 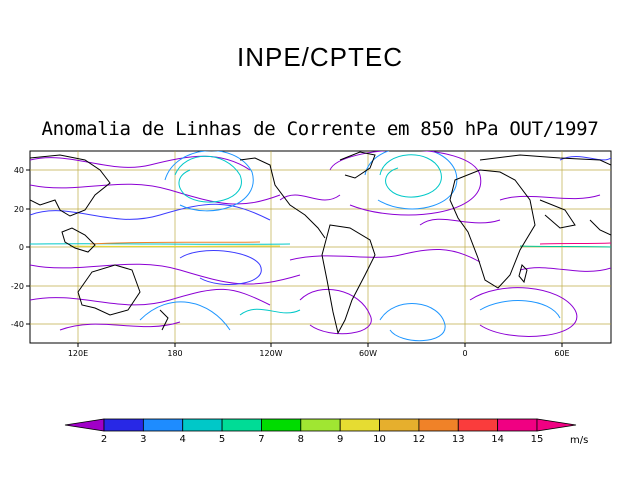 I want to click on colorbar-label: 7, so click(x=261, y=439).